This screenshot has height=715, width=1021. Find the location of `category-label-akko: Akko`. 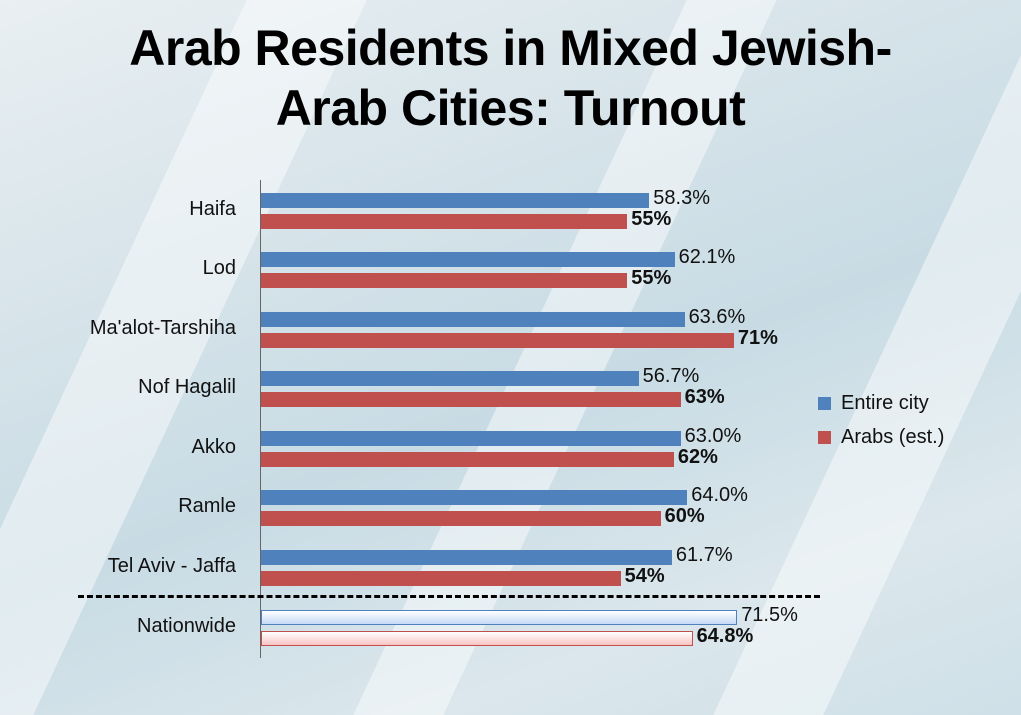

category-label-akko: Akko is located at coordinates (213, 447).